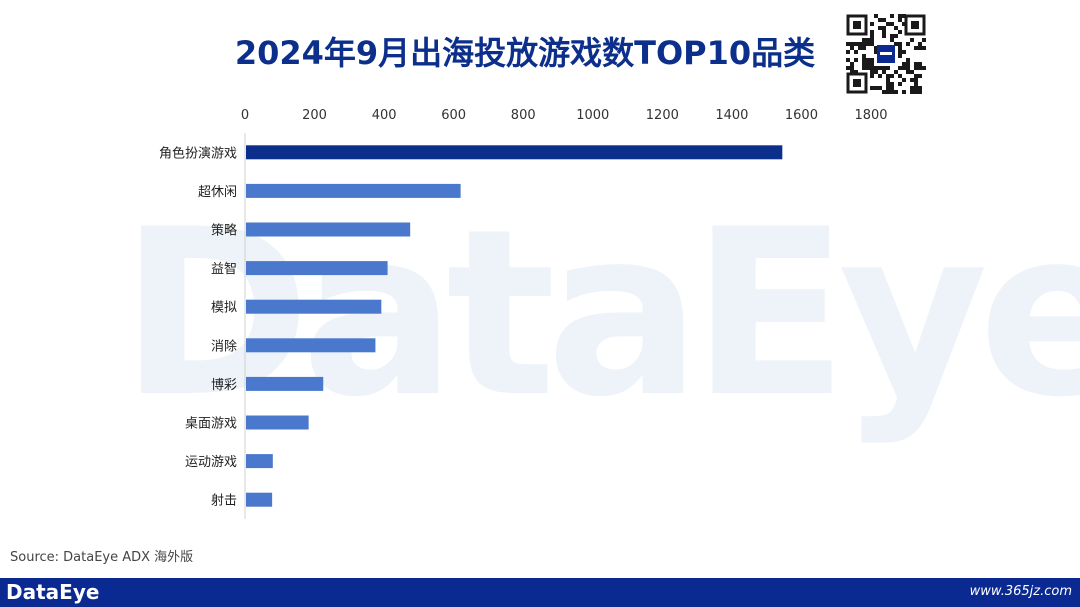 This screenshot has width=1080, height=607. What do you see at coordinates (662, 115) in the screenshot?
I see `x-tick-label: 1200` at bounding box center [662, 115].